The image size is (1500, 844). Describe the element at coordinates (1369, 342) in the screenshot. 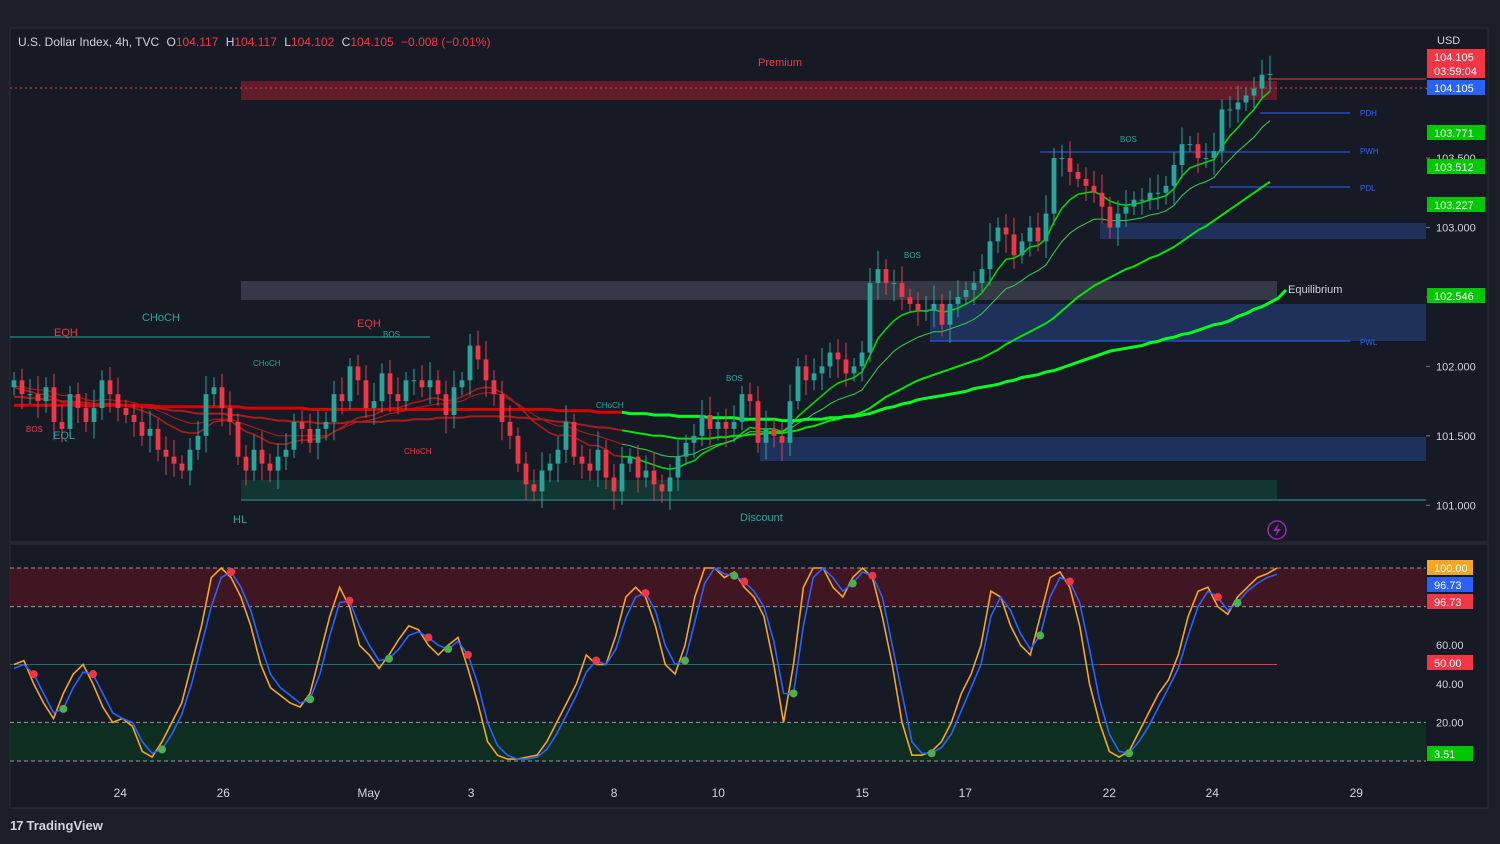

I see `annotation-pwl: PWL` at that location.